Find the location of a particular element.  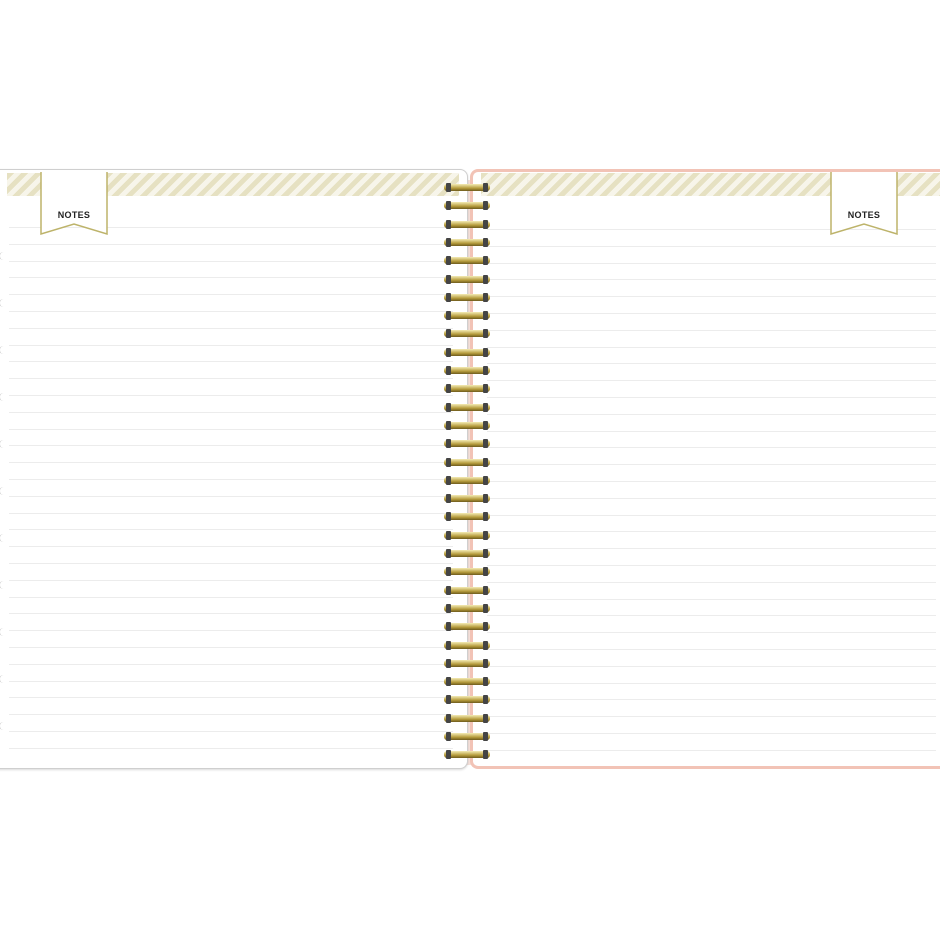

spiral-binding is located at coordinates (468, 472).